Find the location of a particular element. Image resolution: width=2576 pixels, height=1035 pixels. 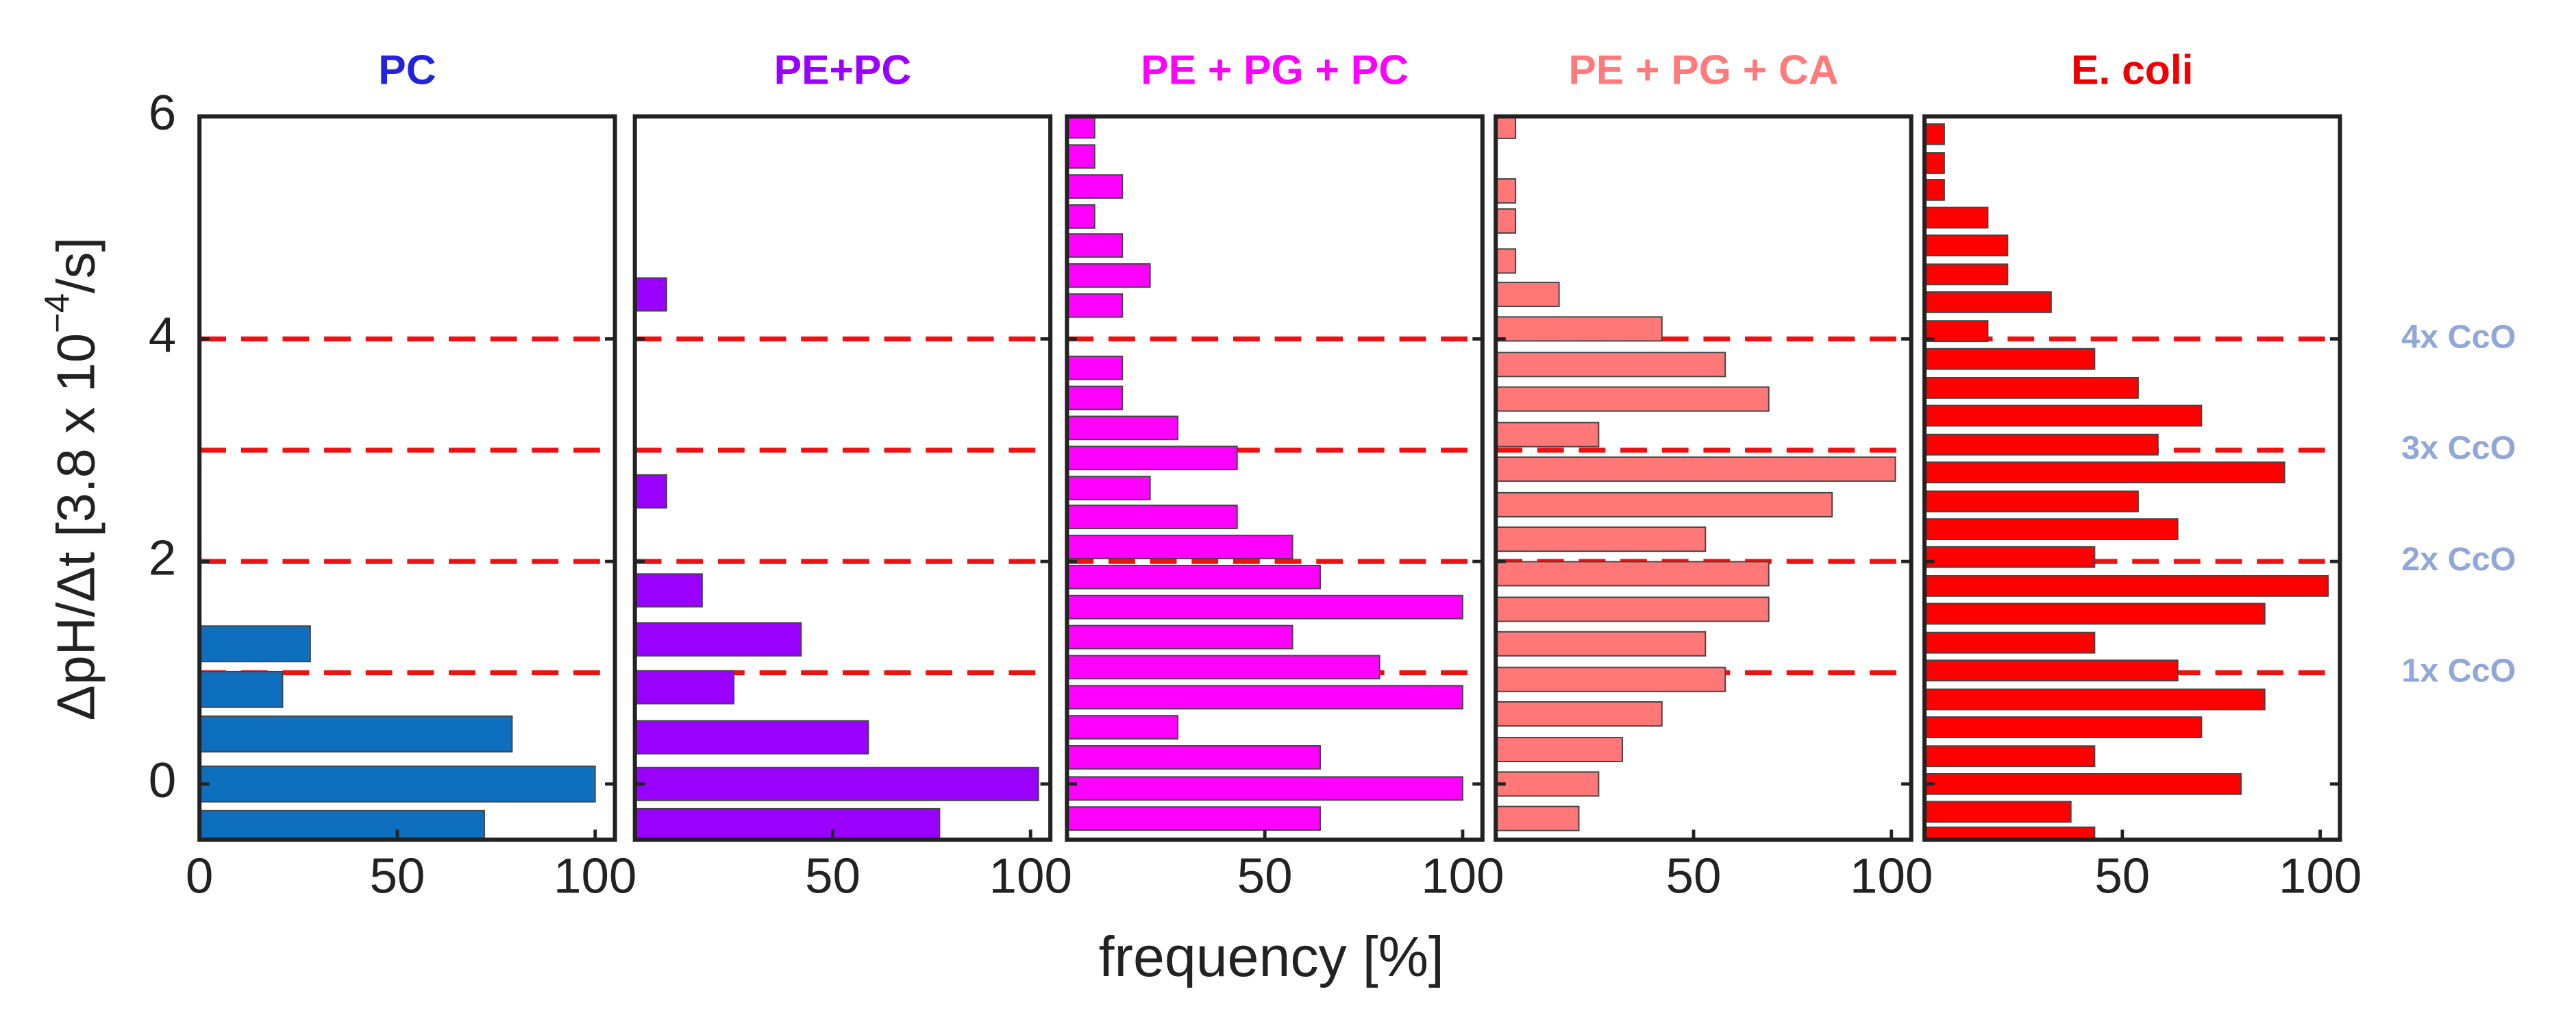

panel-title: PE + PG + PC is located at coordinates (1275, 70).